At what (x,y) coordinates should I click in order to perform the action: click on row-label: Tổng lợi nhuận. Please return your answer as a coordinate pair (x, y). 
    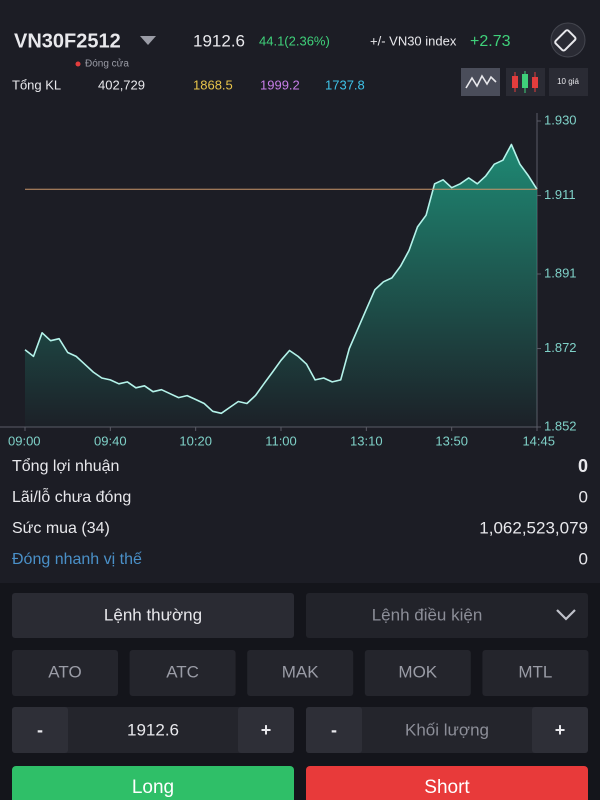
    Looking at the image, I should click on (65, 466).